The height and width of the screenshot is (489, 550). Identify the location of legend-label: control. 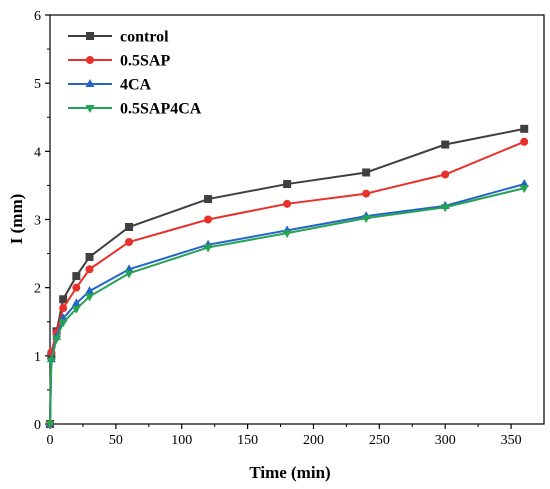
(144, 37).